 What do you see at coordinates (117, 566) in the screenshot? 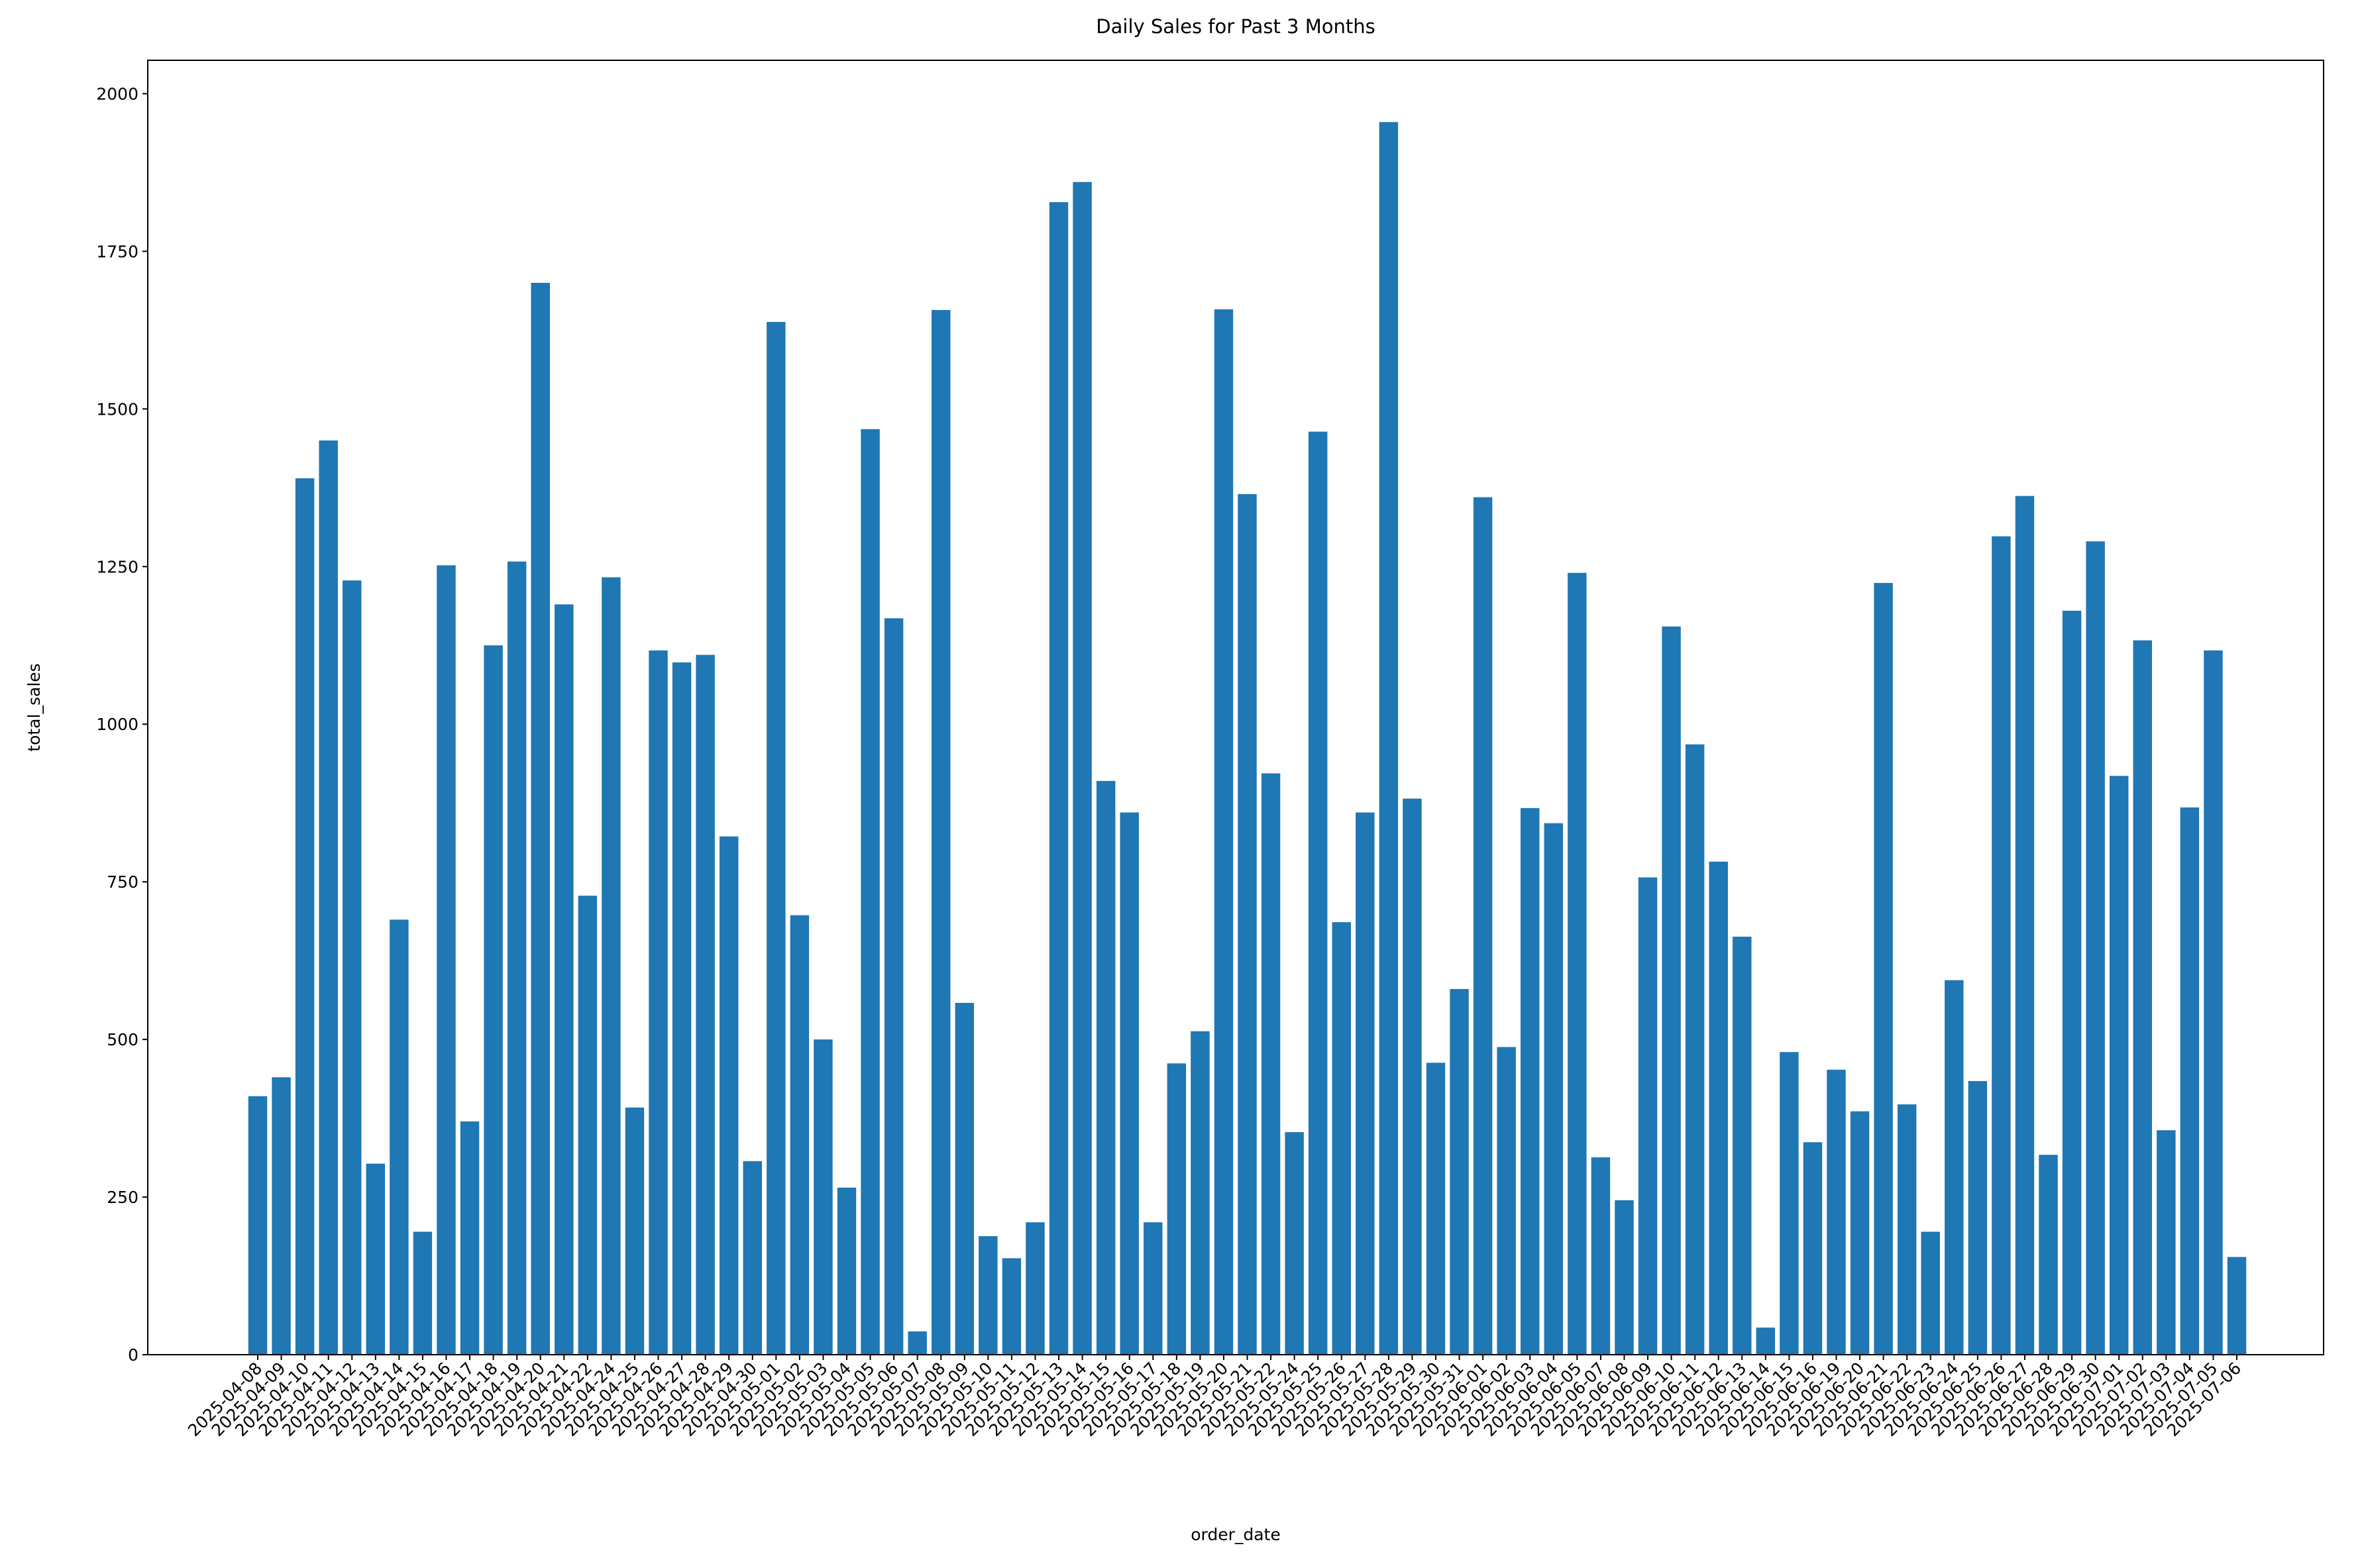
I see `y-tick-label: 1250` at bounding box center [117, 566].